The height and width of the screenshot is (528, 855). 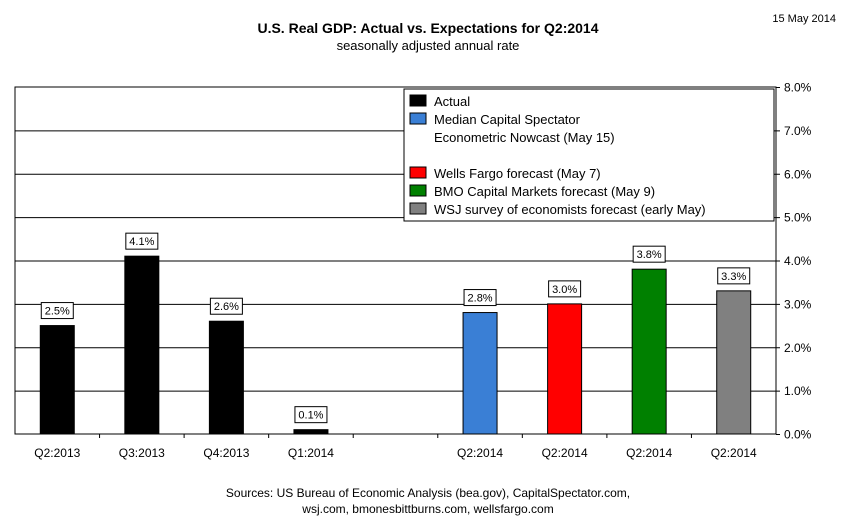 I want to click on svg-text: 3.3%, so click(x=733, y=277).